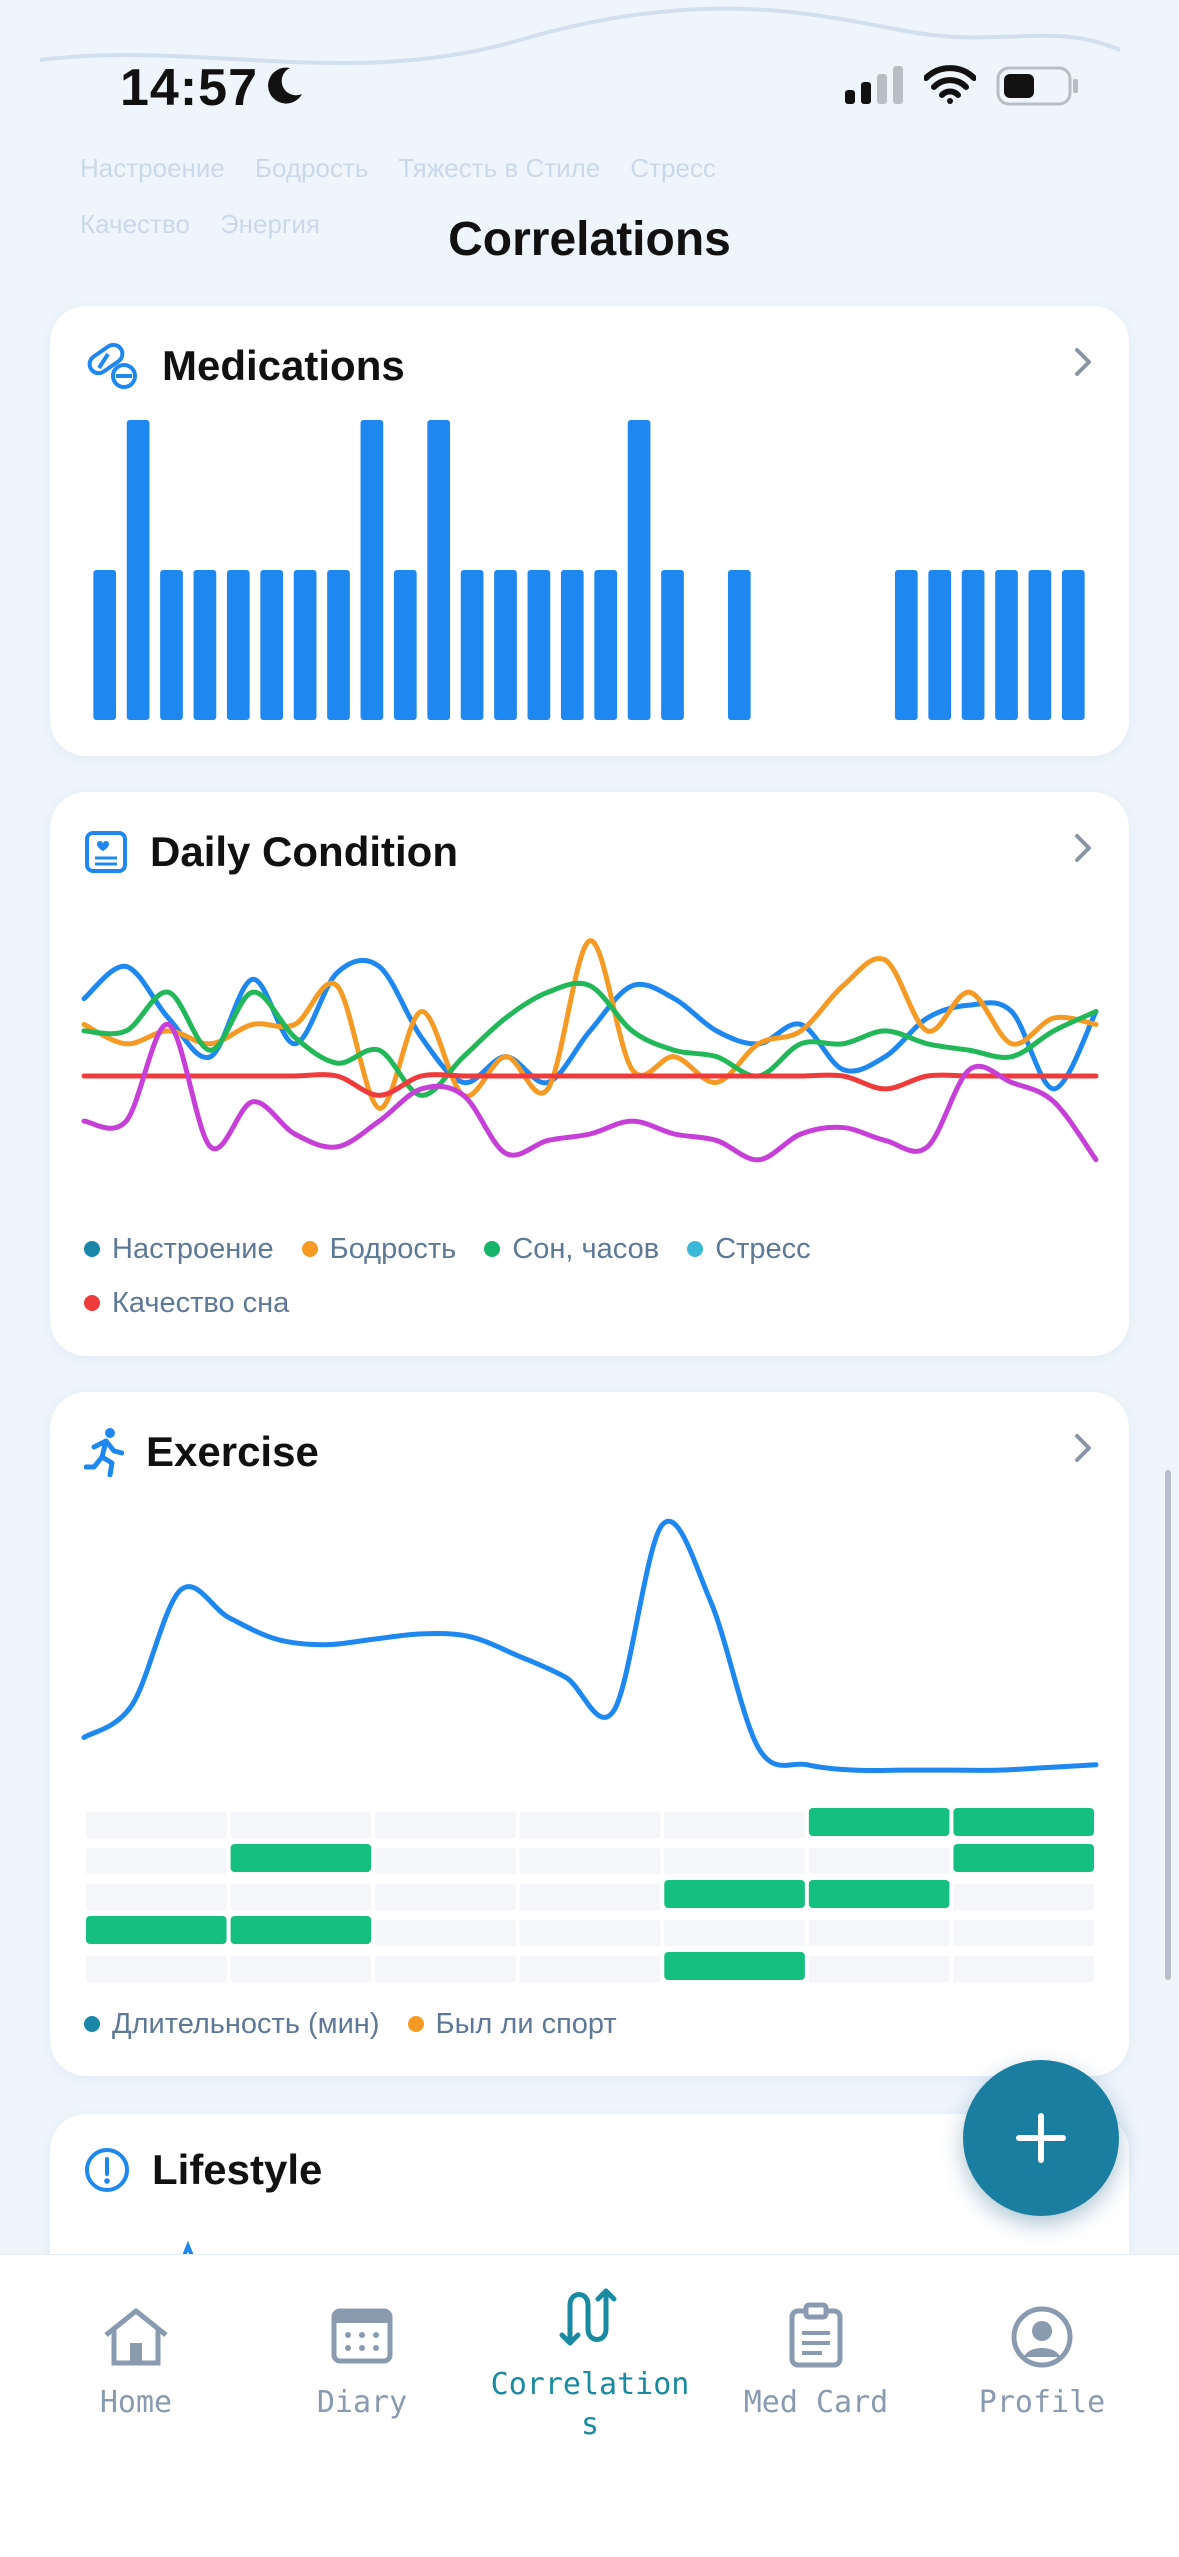 The height and width of the screenshot is (2557, 1179). Describe the element at coordinates (950, 84) in the screenshot. I see `wifi-icon` at that location.